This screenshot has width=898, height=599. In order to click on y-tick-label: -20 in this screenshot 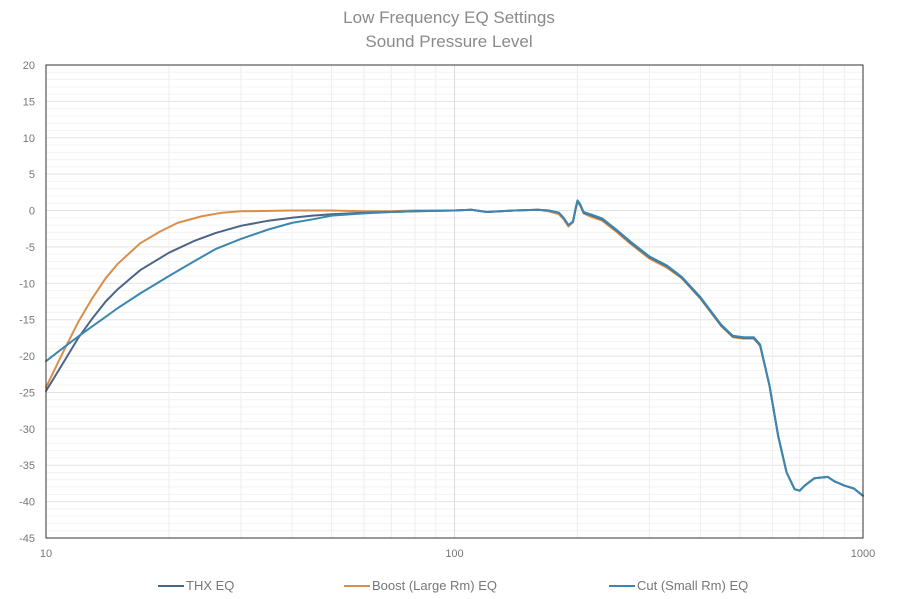, I will do `click(27, 357)`.